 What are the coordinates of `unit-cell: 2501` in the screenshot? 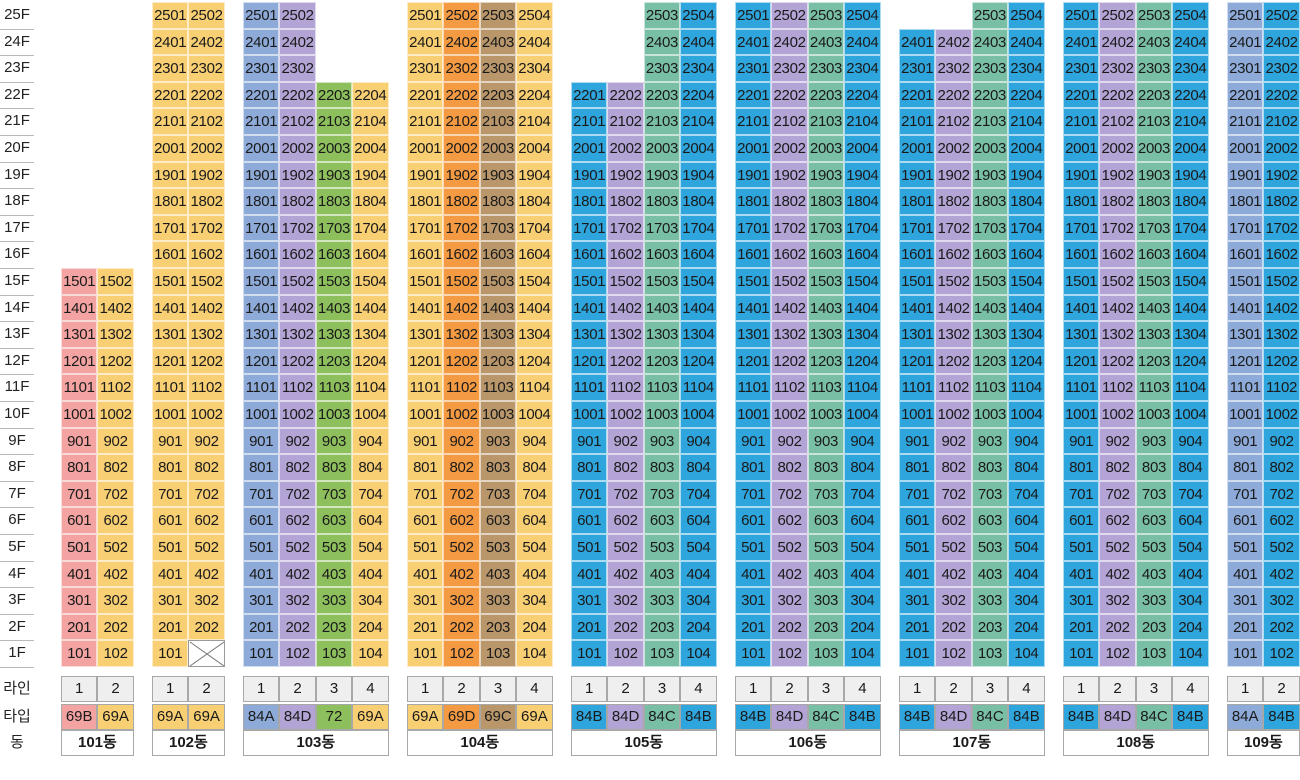 It's located at (170, 15).